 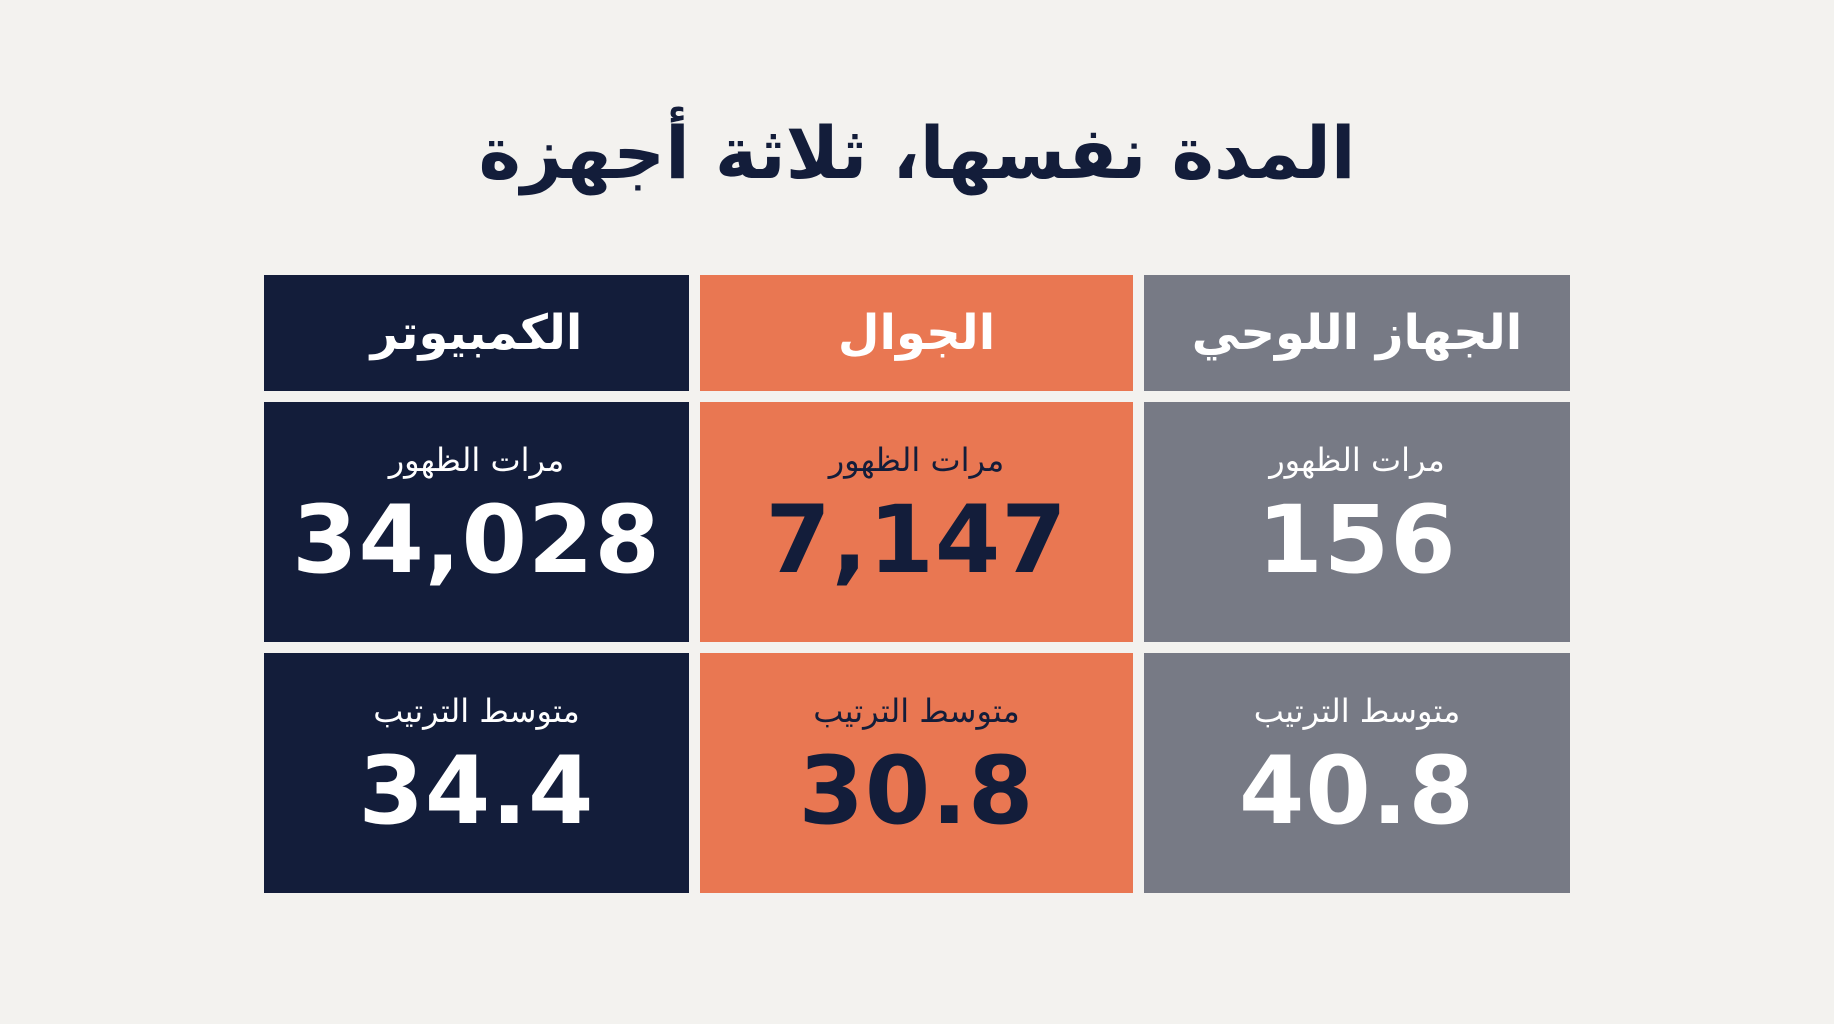 I want to click on avg-rank-value: 30.8, so click(x=916, y=791).